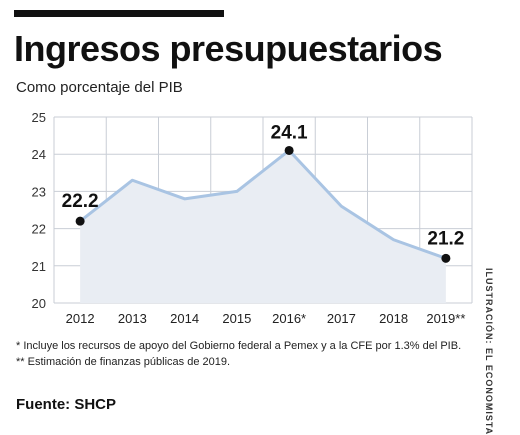 This screenshot has height=435, width=520. What do you see at coordinates (39, 229) in the screenshot?
I see `y-tick-label: 22` at bounding box center [39, 229].